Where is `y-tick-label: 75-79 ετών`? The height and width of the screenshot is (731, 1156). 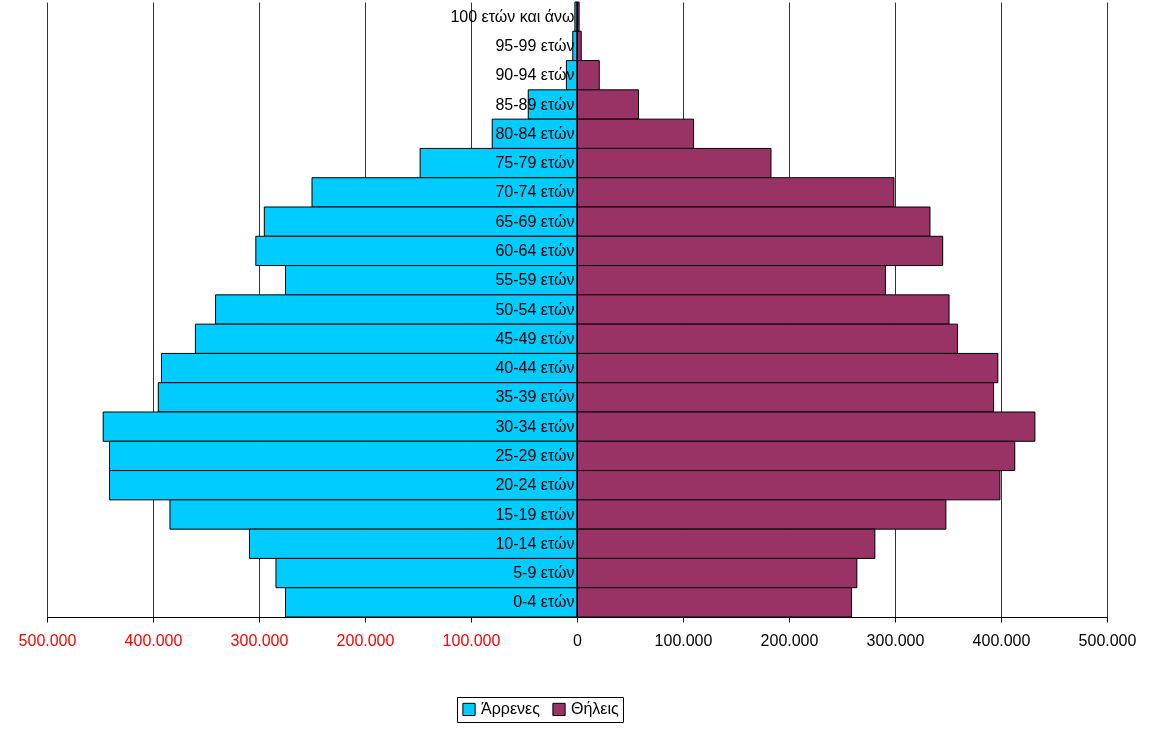 y-tick-label: 75-79 ετών is located at coordinates (535, 163).